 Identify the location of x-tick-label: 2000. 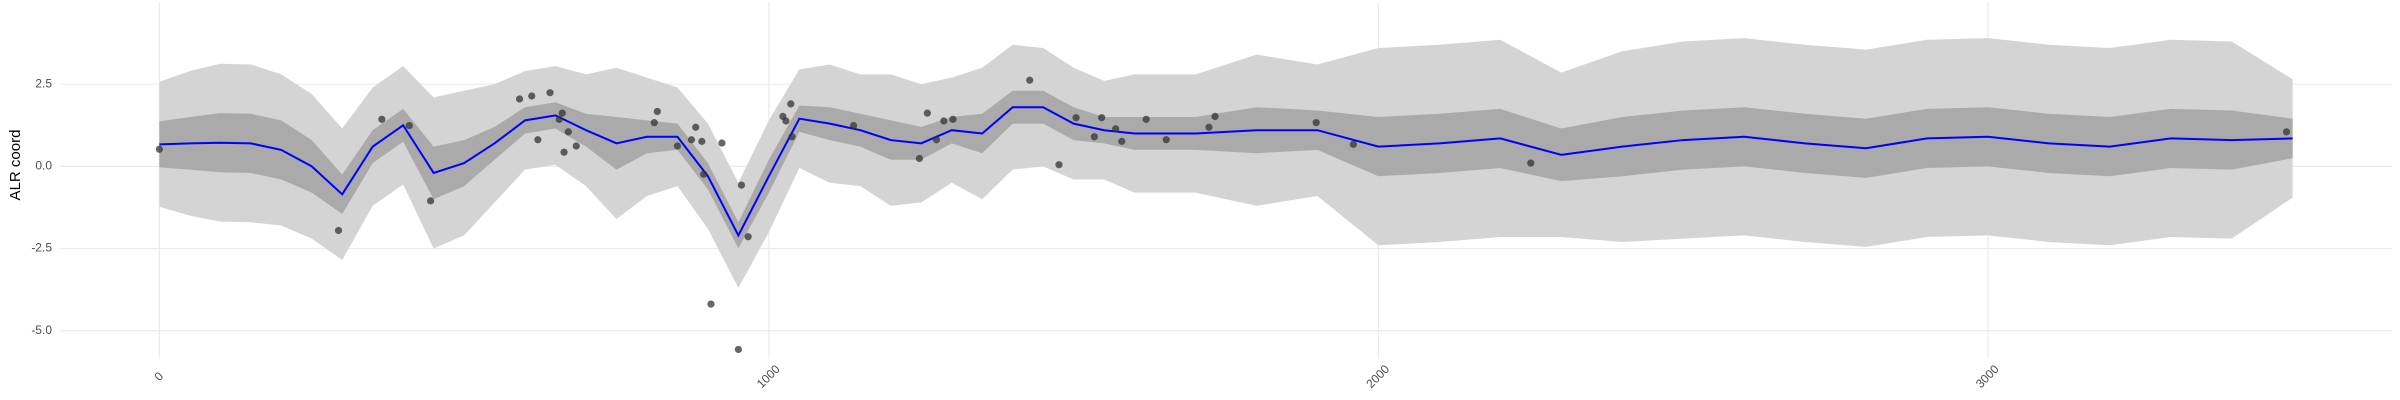
(1377, 376).